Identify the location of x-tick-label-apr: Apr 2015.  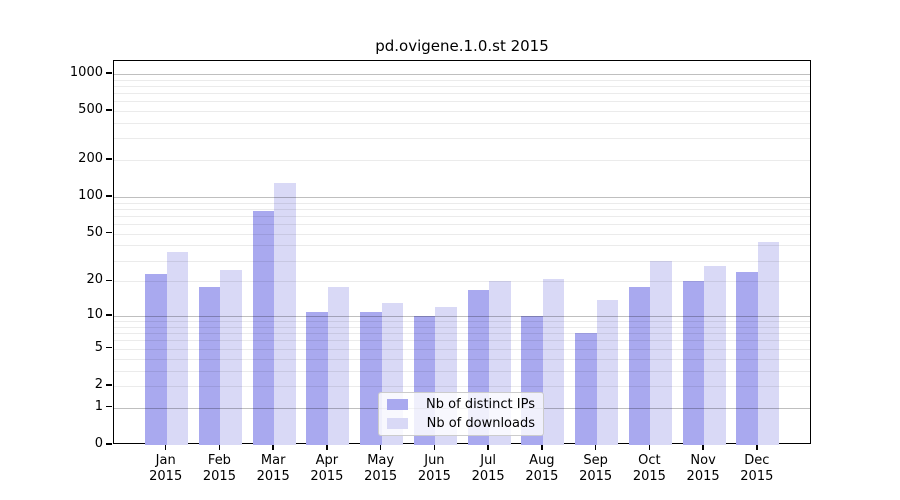
(327, 469).